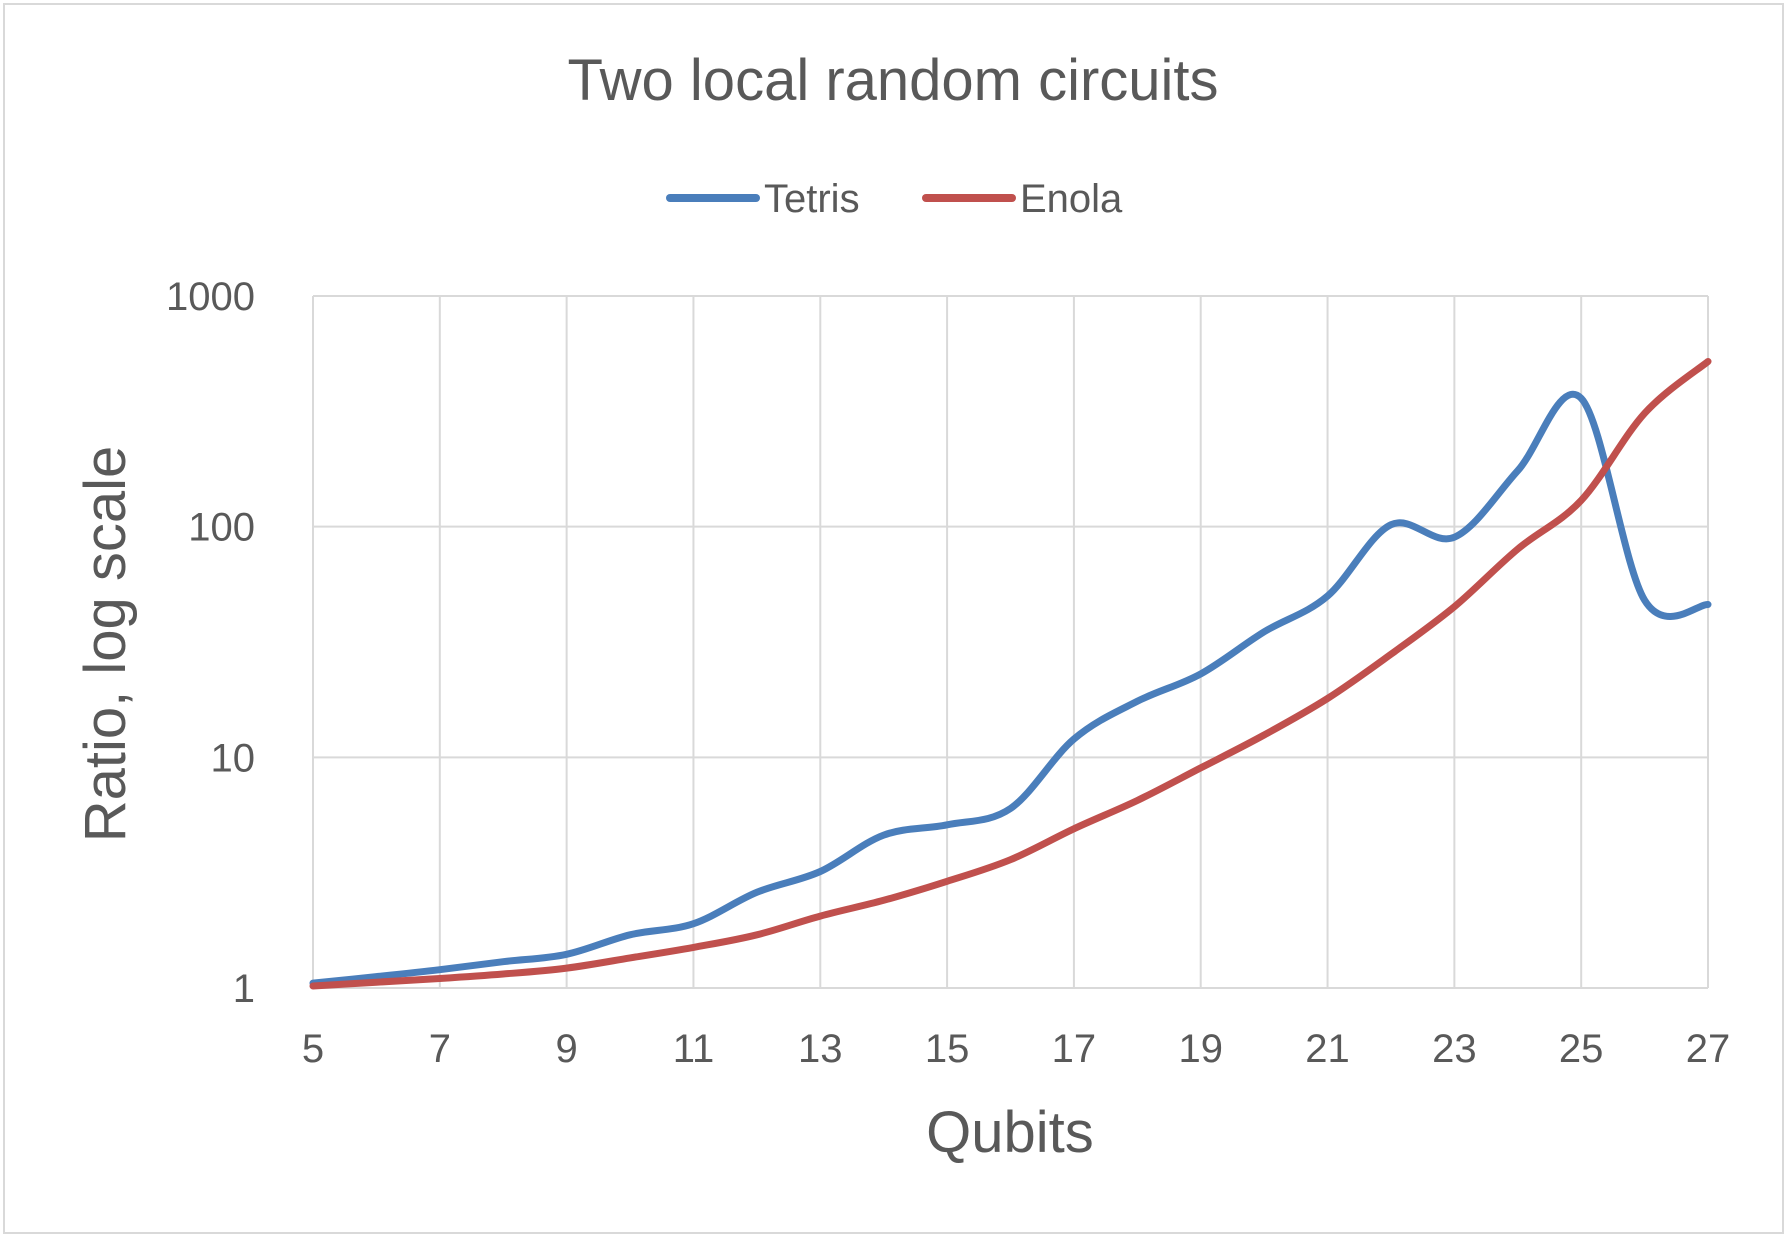 The width and height of the screenshot is (1787, 1242). Describe the element at coordinates (233, 758) in the screenshot. I see `y-tick-label: 10` at that location.